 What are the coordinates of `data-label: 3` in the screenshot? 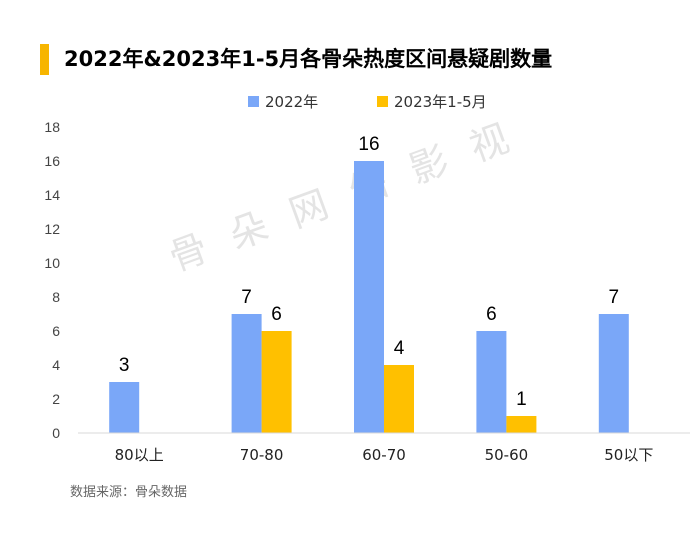 It's located at (124, 365).